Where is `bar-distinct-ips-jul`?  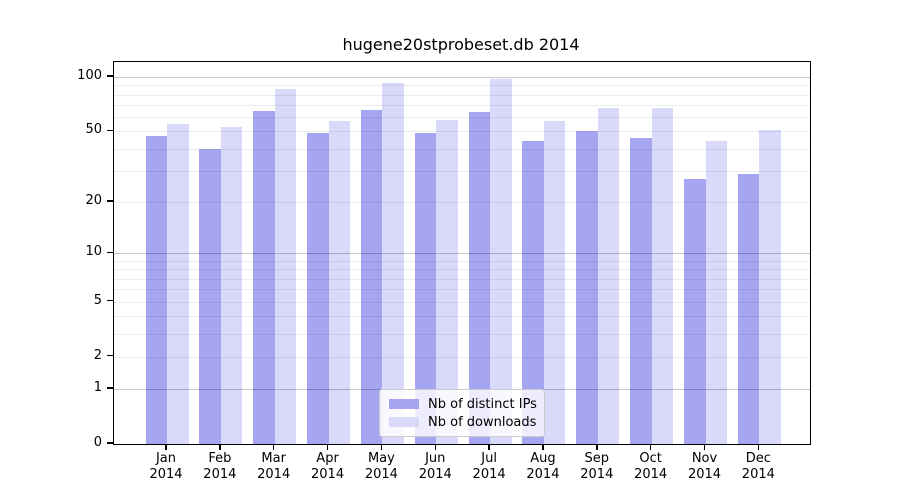 bar-distinct-ips-jul is located at coordinates (479, 278).